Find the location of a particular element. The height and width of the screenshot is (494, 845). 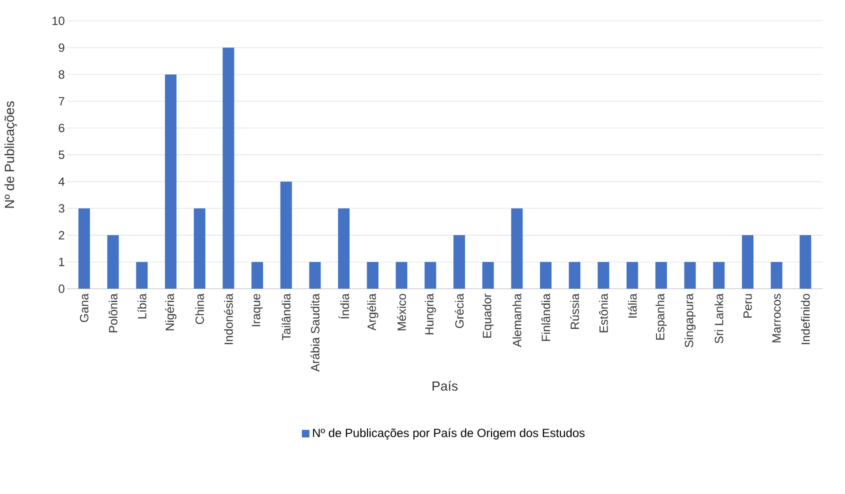

y-tick-label: 8 is located at coordinates (61, 74).